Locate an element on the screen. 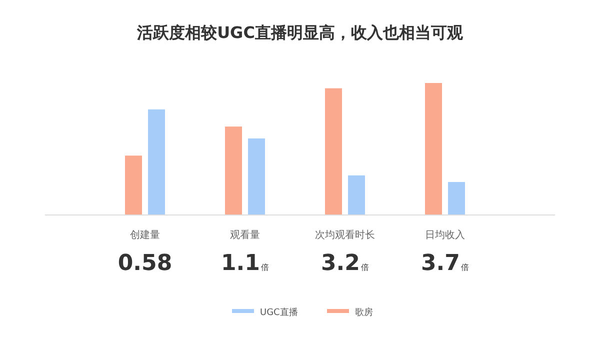 The width and height of the screenshot is (600, 338). text: 3.2倍 is located at coordinates (345, 263).